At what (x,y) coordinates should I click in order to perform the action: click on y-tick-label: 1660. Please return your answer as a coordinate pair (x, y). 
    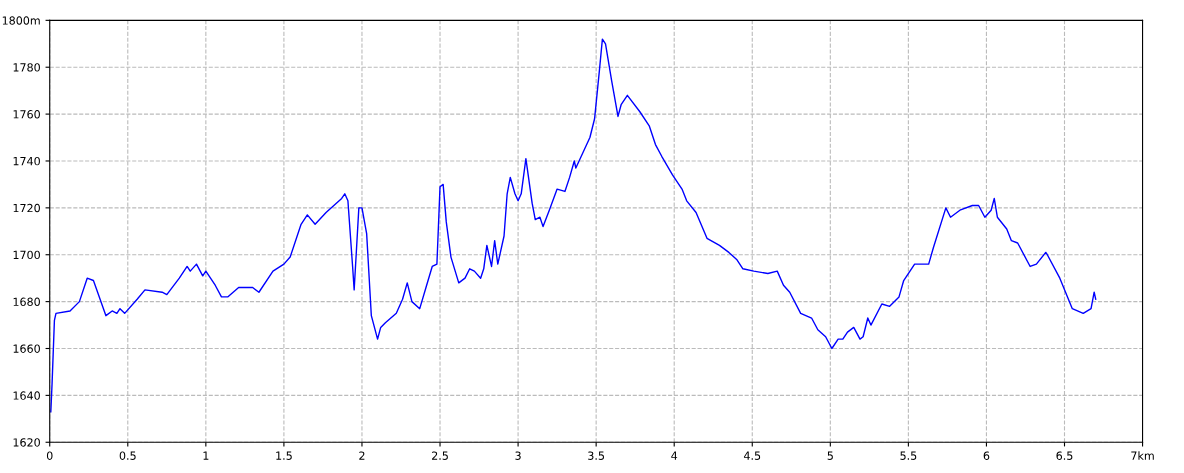
    Looking at the image, I should click on (26, 348).